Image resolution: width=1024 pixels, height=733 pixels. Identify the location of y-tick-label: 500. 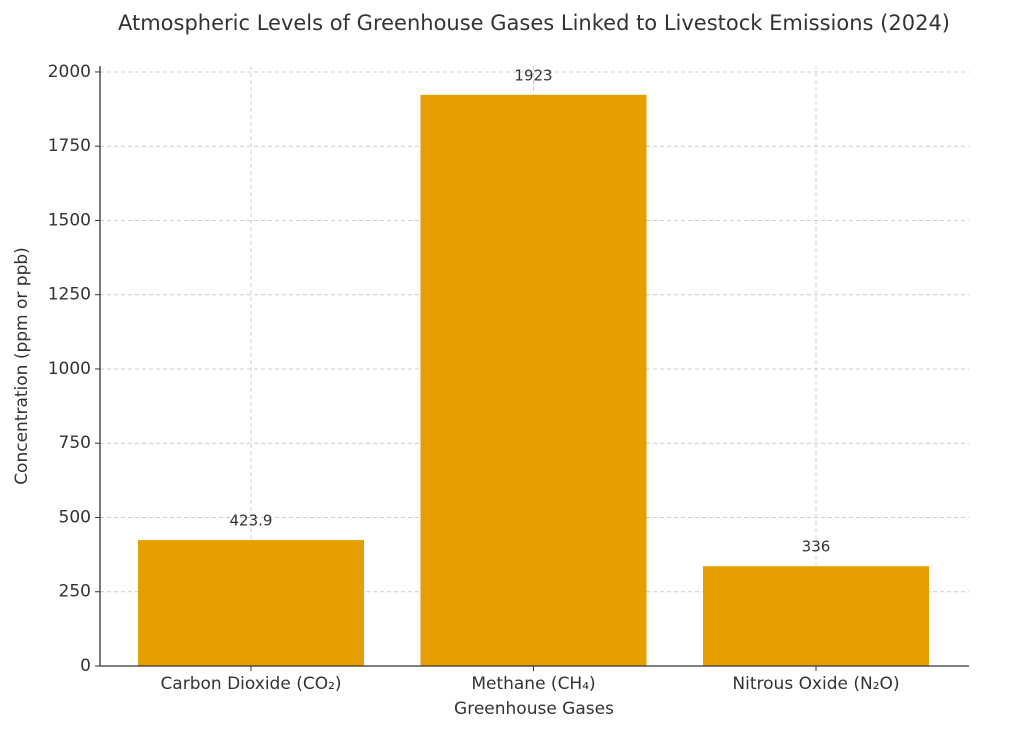
(75, 517).